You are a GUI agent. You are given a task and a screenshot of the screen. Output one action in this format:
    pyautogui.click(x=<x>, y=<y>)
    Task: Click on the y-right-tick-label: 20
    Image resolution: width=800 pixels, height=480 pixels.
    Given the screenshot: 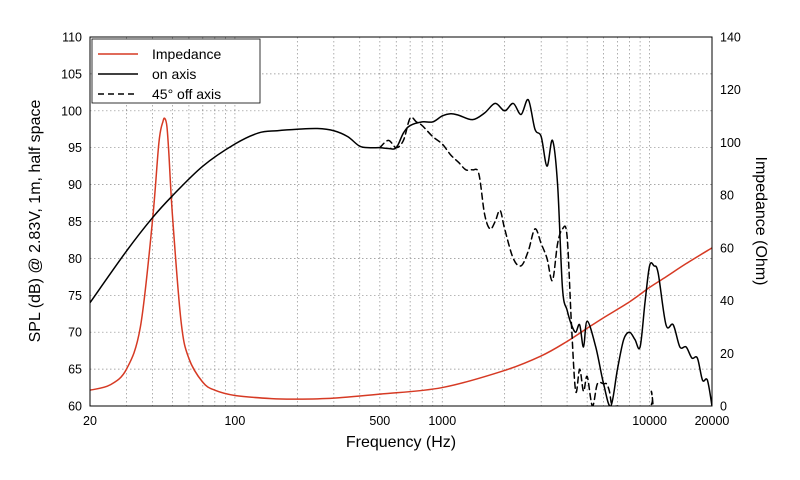 What is the action you would take?
    pyautogui.click(x=727, y=354)
    